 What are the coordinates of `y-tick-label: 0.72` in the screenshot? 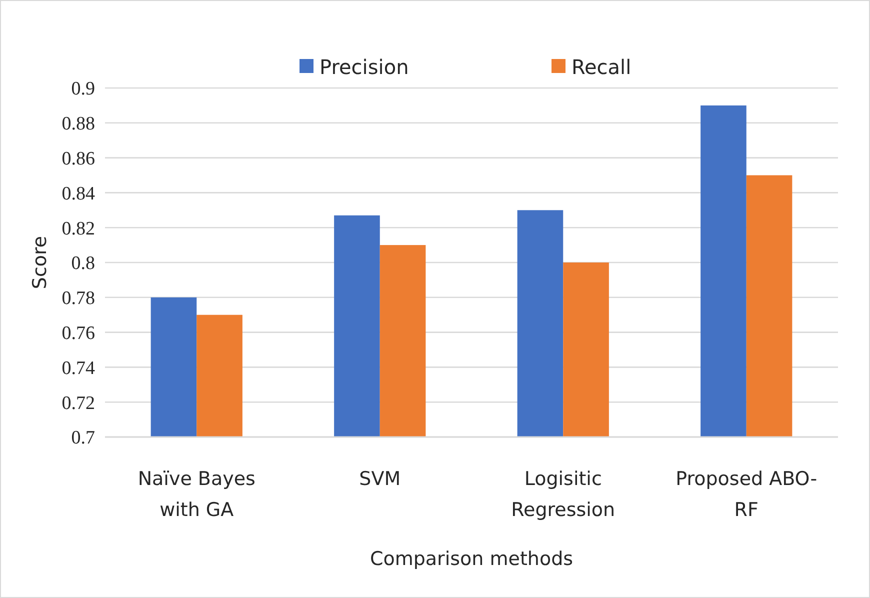 It's located at (78, 403).